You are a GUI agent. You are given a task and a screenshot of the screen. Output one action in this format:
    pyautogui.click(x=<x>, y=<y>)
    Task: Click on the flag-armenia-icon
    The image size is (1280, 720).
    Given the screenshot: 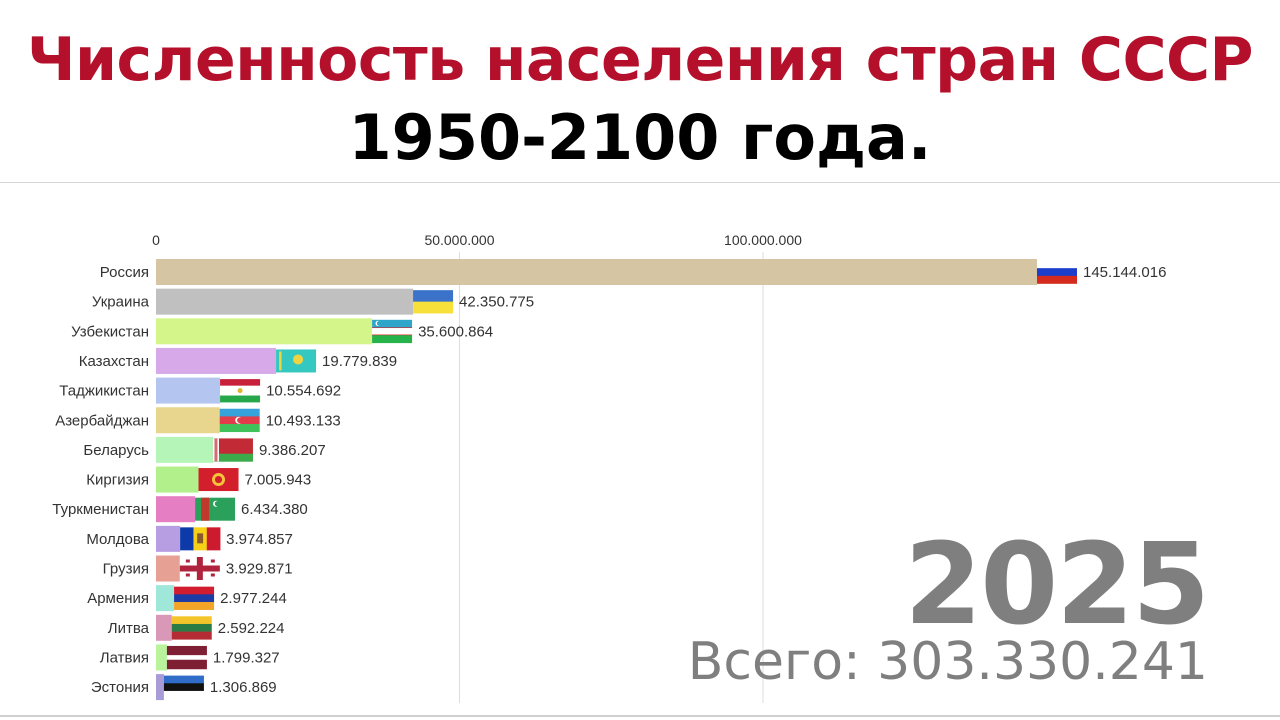 What is the action you would take?
    pyautogui.click(x=194, y=598)
    